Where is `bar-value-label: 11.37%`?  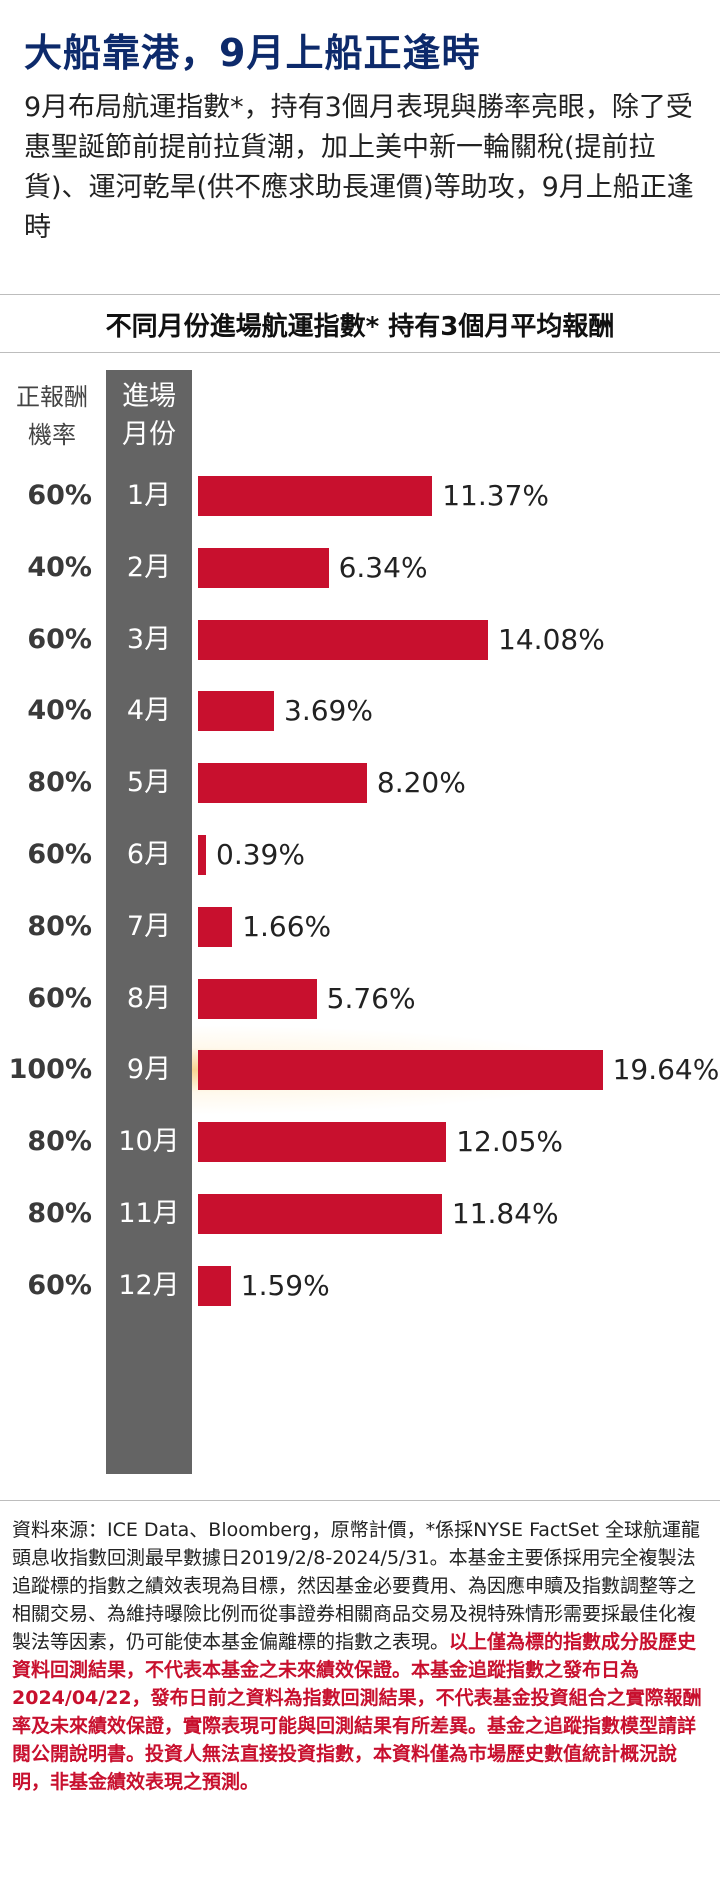 bar-value-label: 11.37% is located at coordinates (495, 495).